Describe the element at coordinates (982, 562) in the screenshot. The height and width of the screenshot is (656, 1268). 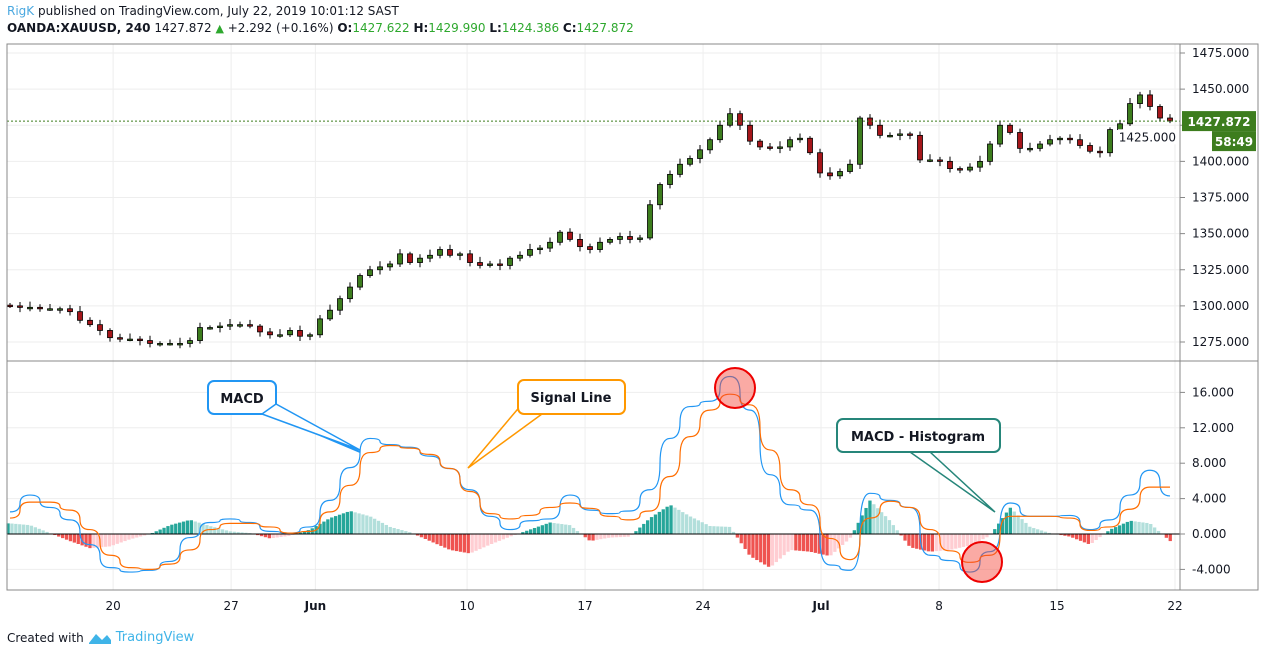
I see `highlight-circle-trough` at that location.